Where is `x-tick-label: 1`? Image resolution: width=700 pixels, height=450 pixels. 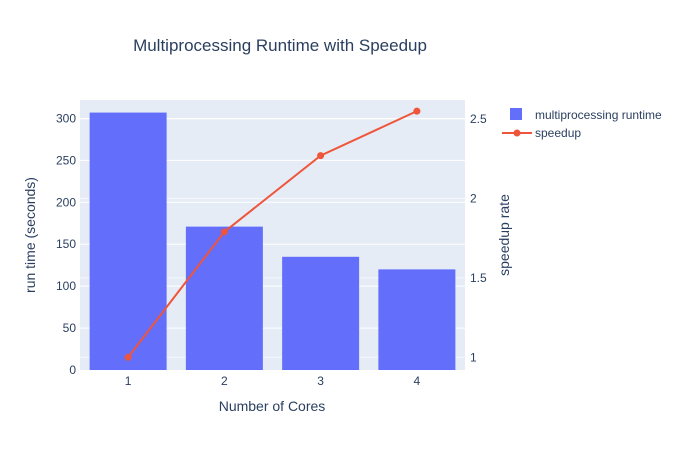 x-tick-label: 1 is located at coordinates (128, 381).